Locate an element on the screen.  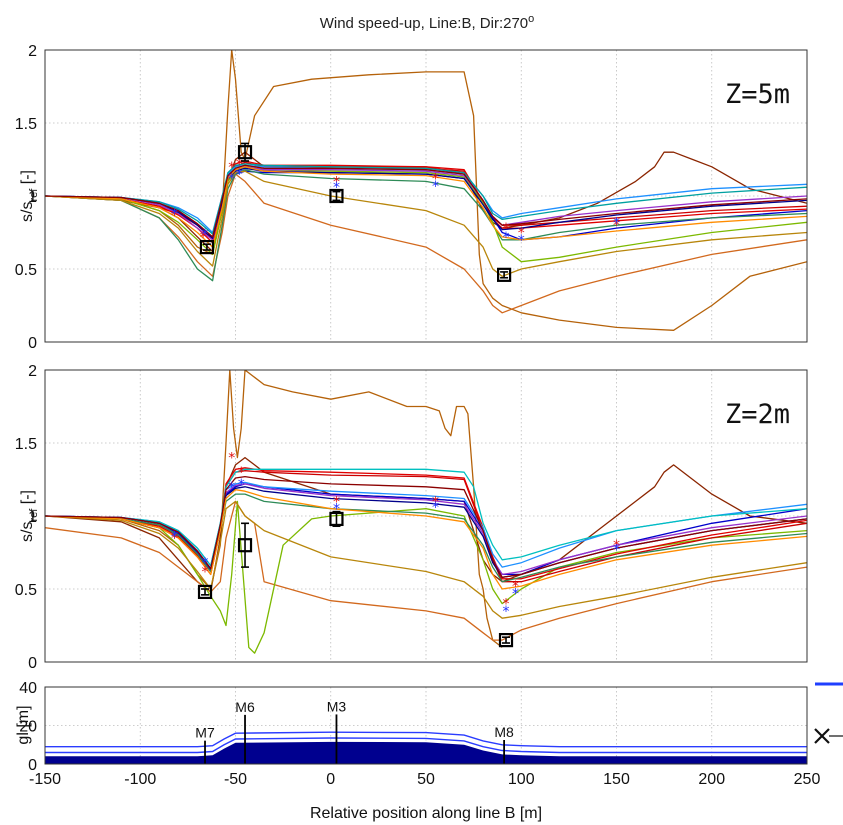
x-tick-label: -100 is located at coordinates (140, 779).